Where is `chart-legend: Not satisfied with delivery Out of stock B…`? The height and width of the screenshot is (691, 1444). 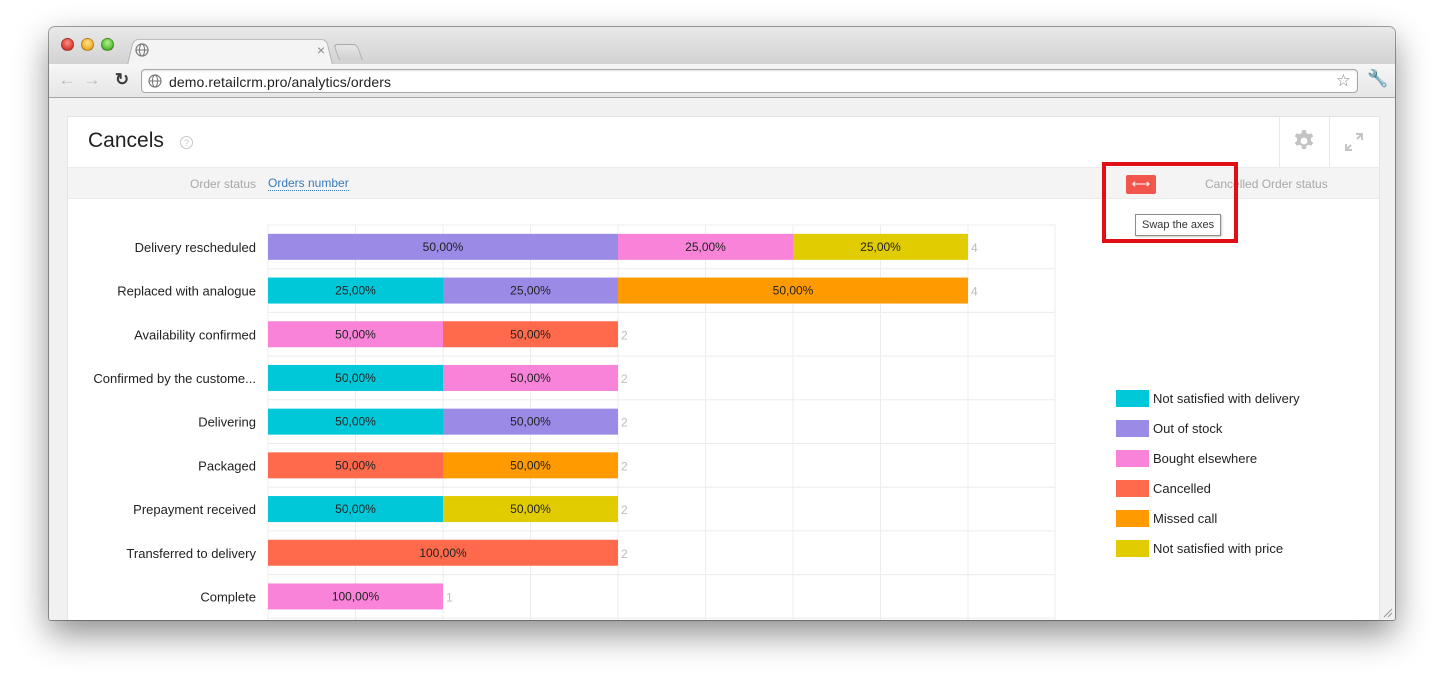 chart-legend: Not satisfied with delivery Out of stock B… is located at coordinates (1226, 480).